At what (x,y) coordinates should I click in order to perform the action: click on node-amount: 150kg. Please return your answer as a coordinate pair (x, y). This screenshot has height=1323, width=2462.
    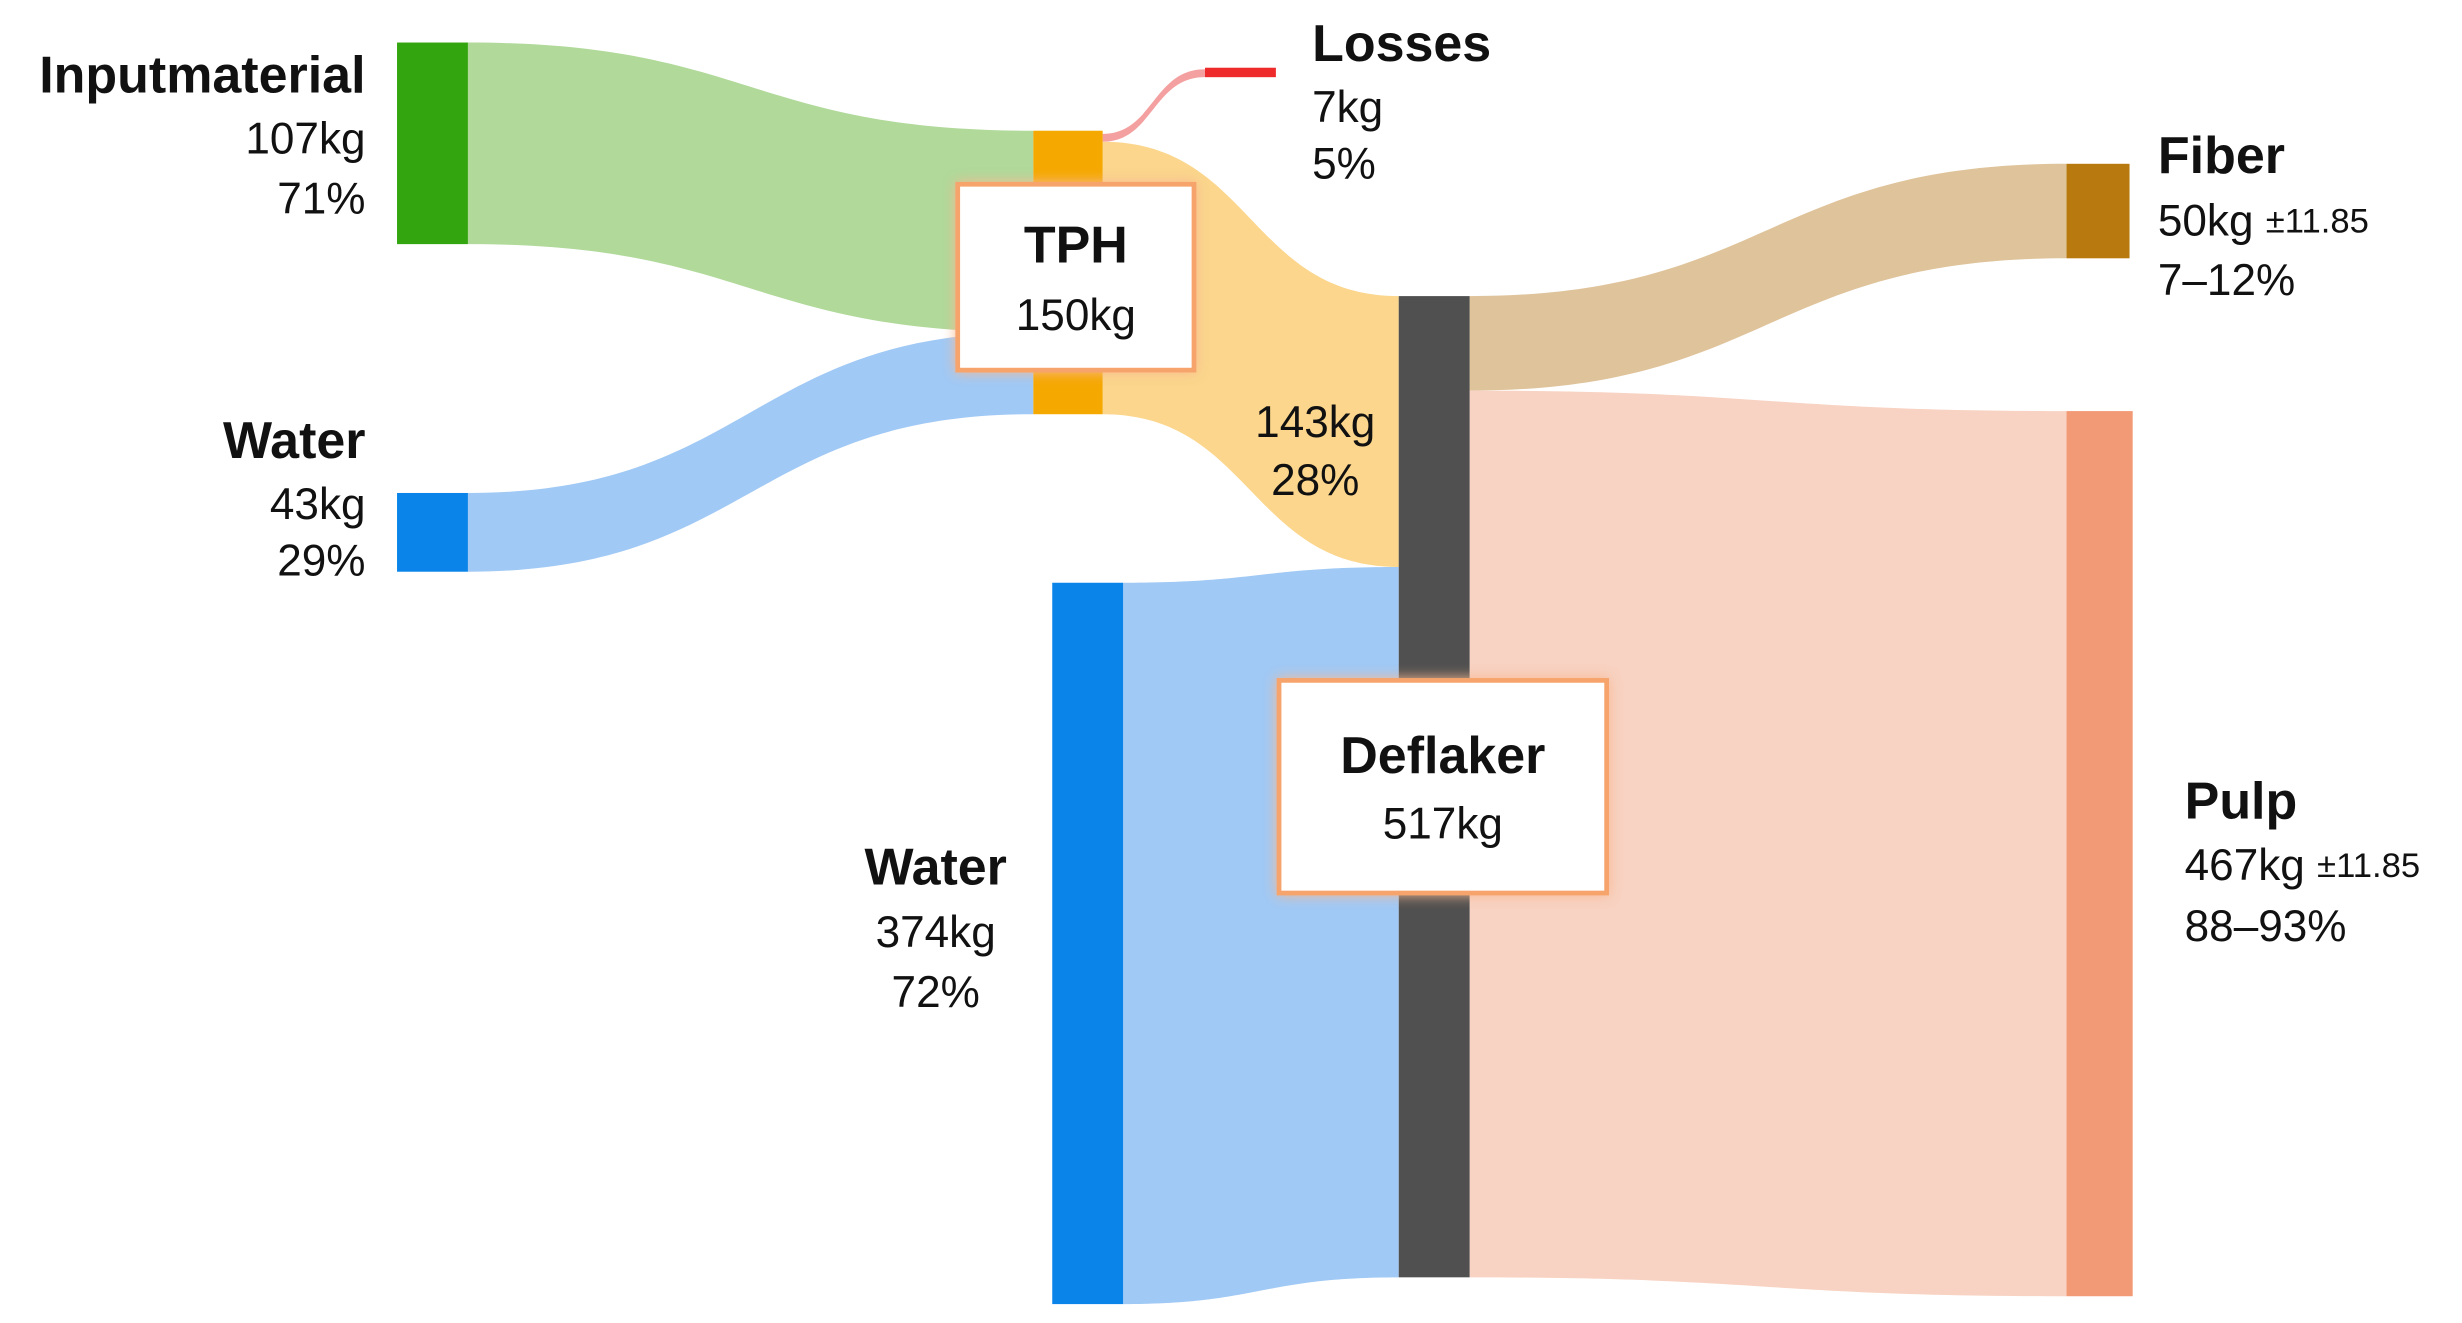
    Looking at the image, I should click on (1076, 315).